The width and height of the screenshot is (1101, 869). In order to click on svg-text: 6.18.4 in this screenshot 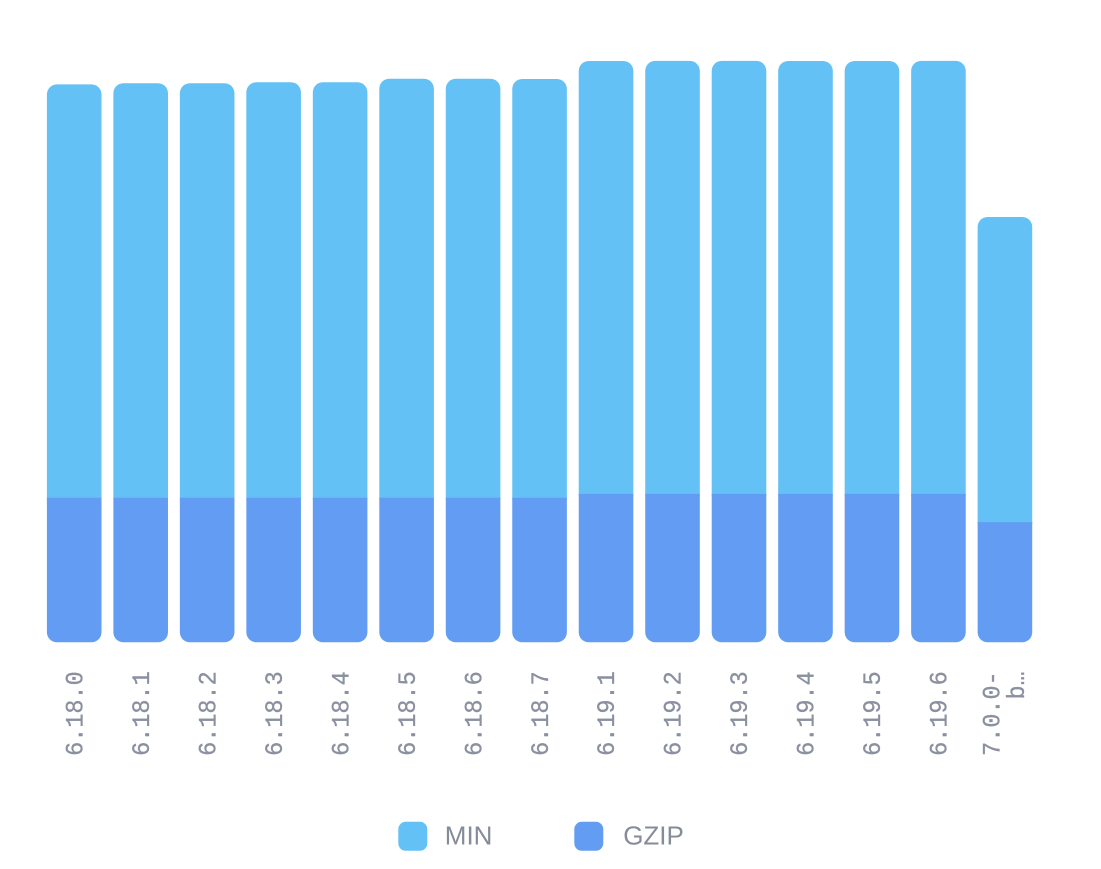, I will do `click(343, 713)`.